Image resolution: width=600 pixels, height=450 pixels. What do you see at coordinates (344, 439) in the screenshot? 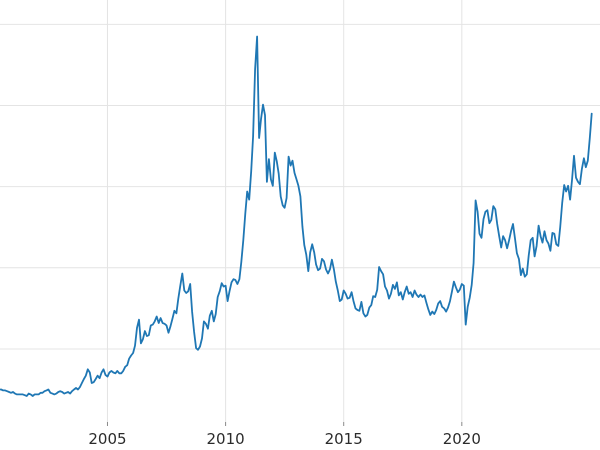
I see `x-tick-label: 2015` at bounding box center [344, 439].